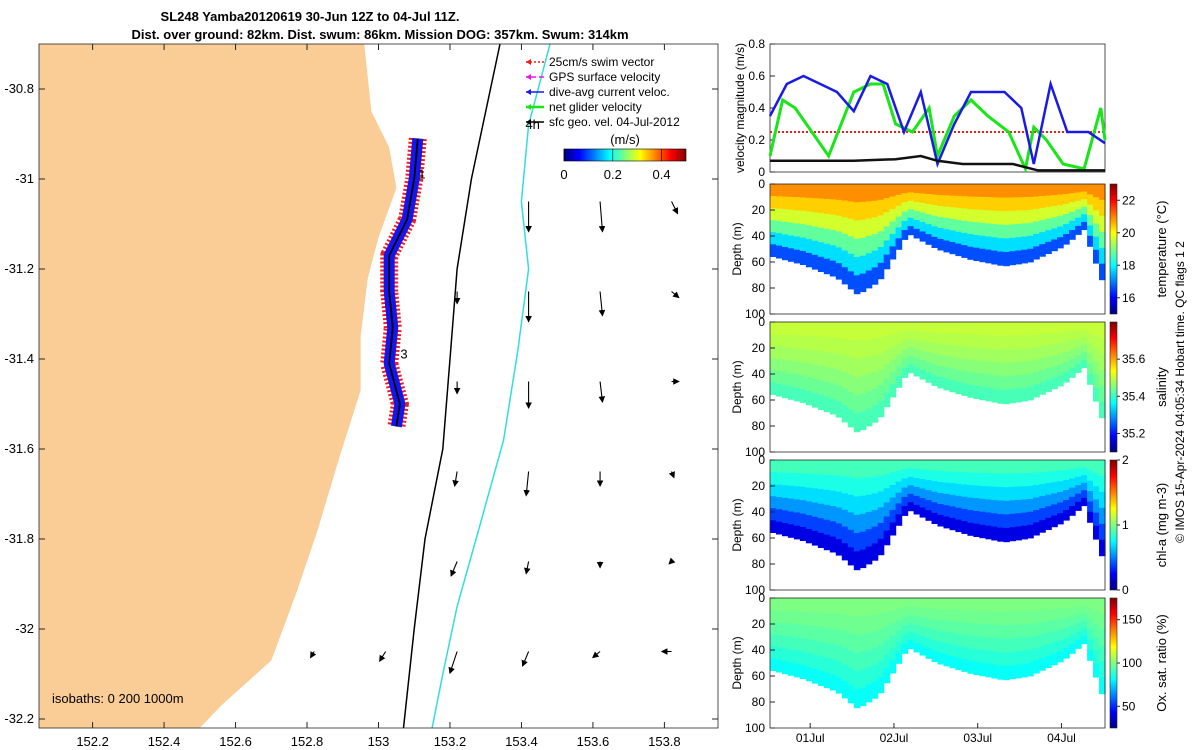  What do you see at coordinates (894, 738) in the screenshot?
I see `section-x-tick-label: 02Jul` at bounding box center [894, 738].